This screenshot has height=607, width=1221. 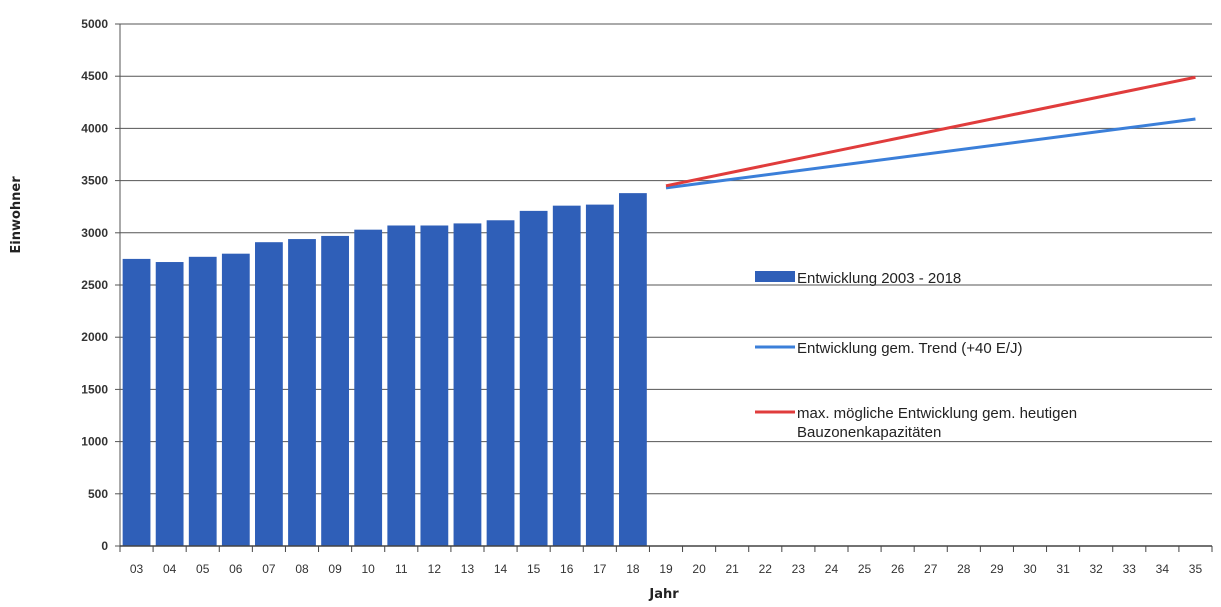 I want to click on y-tick-label: 1000, so click(x=94, y=442).